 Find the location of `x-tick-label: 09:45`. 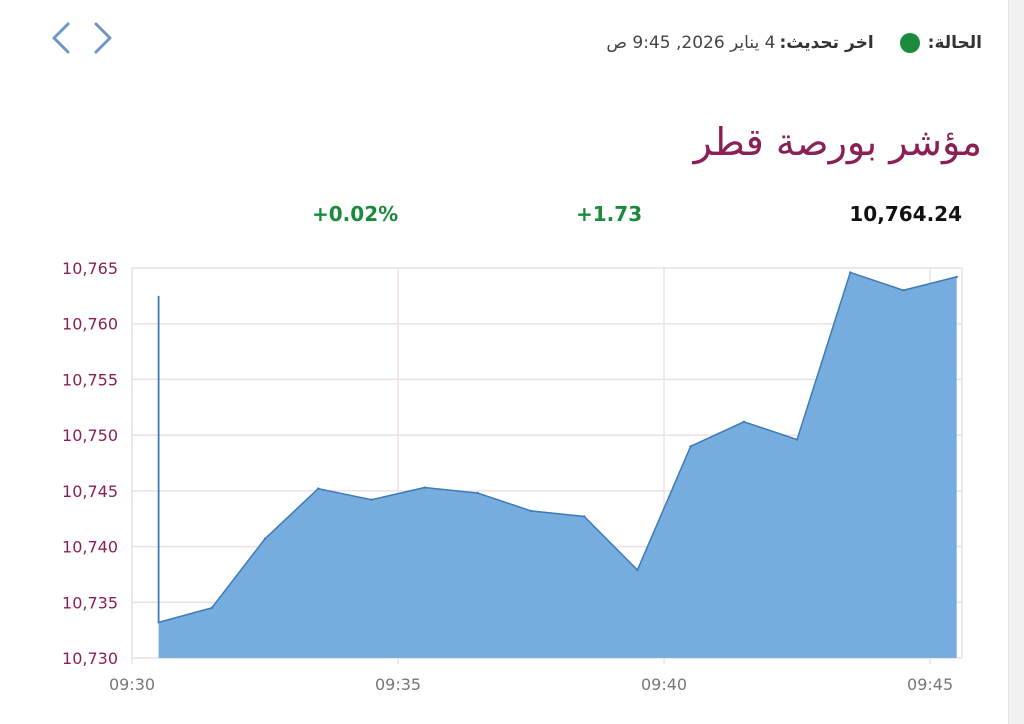

x-tick-label: 09:45 is located at coordinates (930, 684).